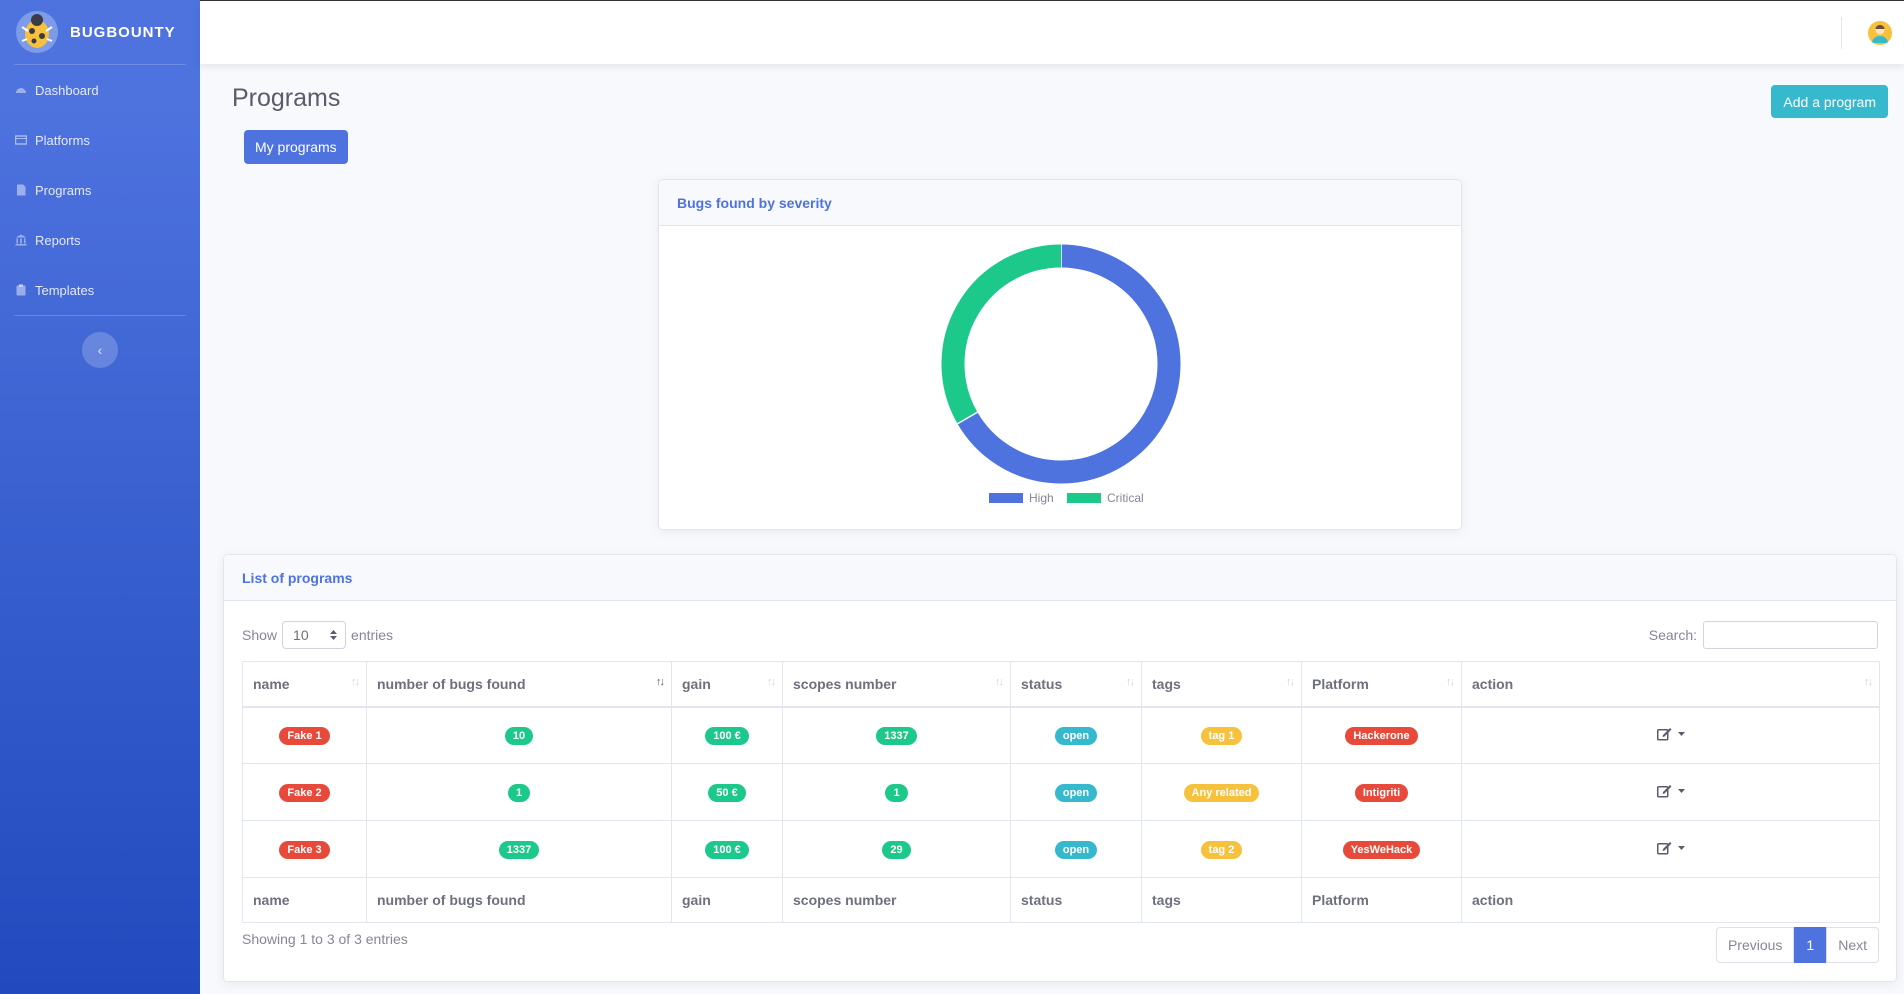  What do you see at coordinates (21, 140) in the screenshot?
I see `window-icon` at bounding box center [21, 140].